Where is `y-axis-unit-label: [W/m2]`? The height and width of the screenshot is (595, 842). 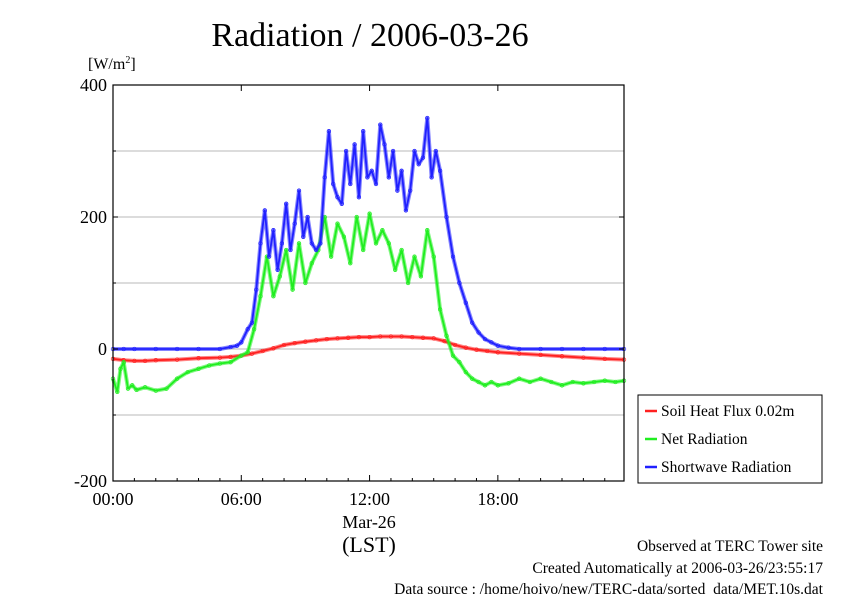 y-axis-unit-label: [W/m2] is located at coordinates (112, 64).